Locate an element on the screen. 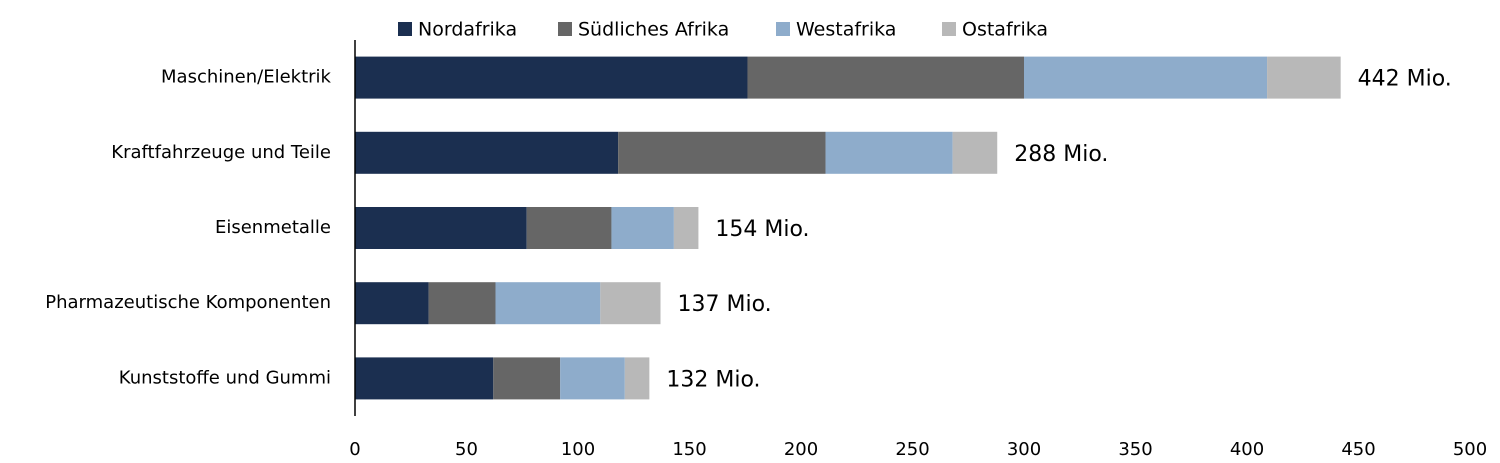 The width and height of the screenshot is (1500, 463). total-label: 288 Mio. is located at coordinates (1061, 154).